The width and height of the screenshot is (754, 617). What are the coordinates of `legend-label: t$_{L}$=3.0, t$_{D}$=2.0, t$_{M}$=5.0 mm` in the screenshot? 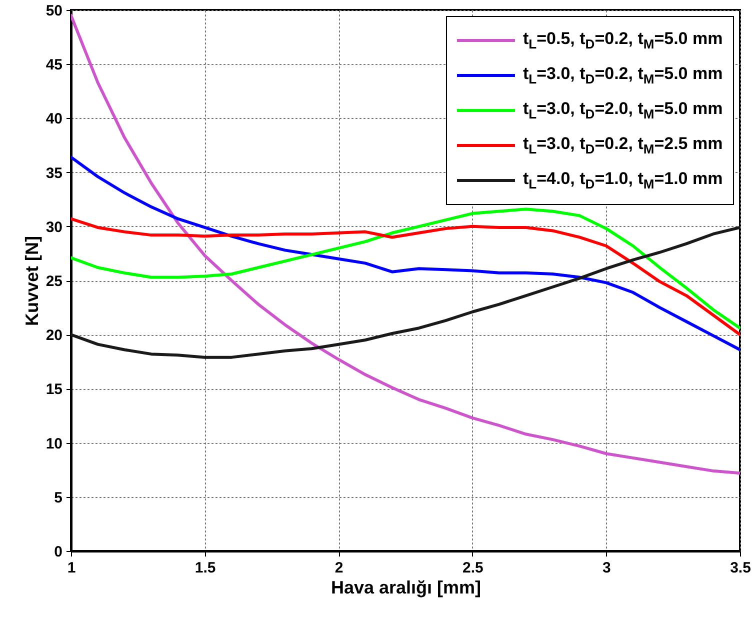 It's located at (623, 110).